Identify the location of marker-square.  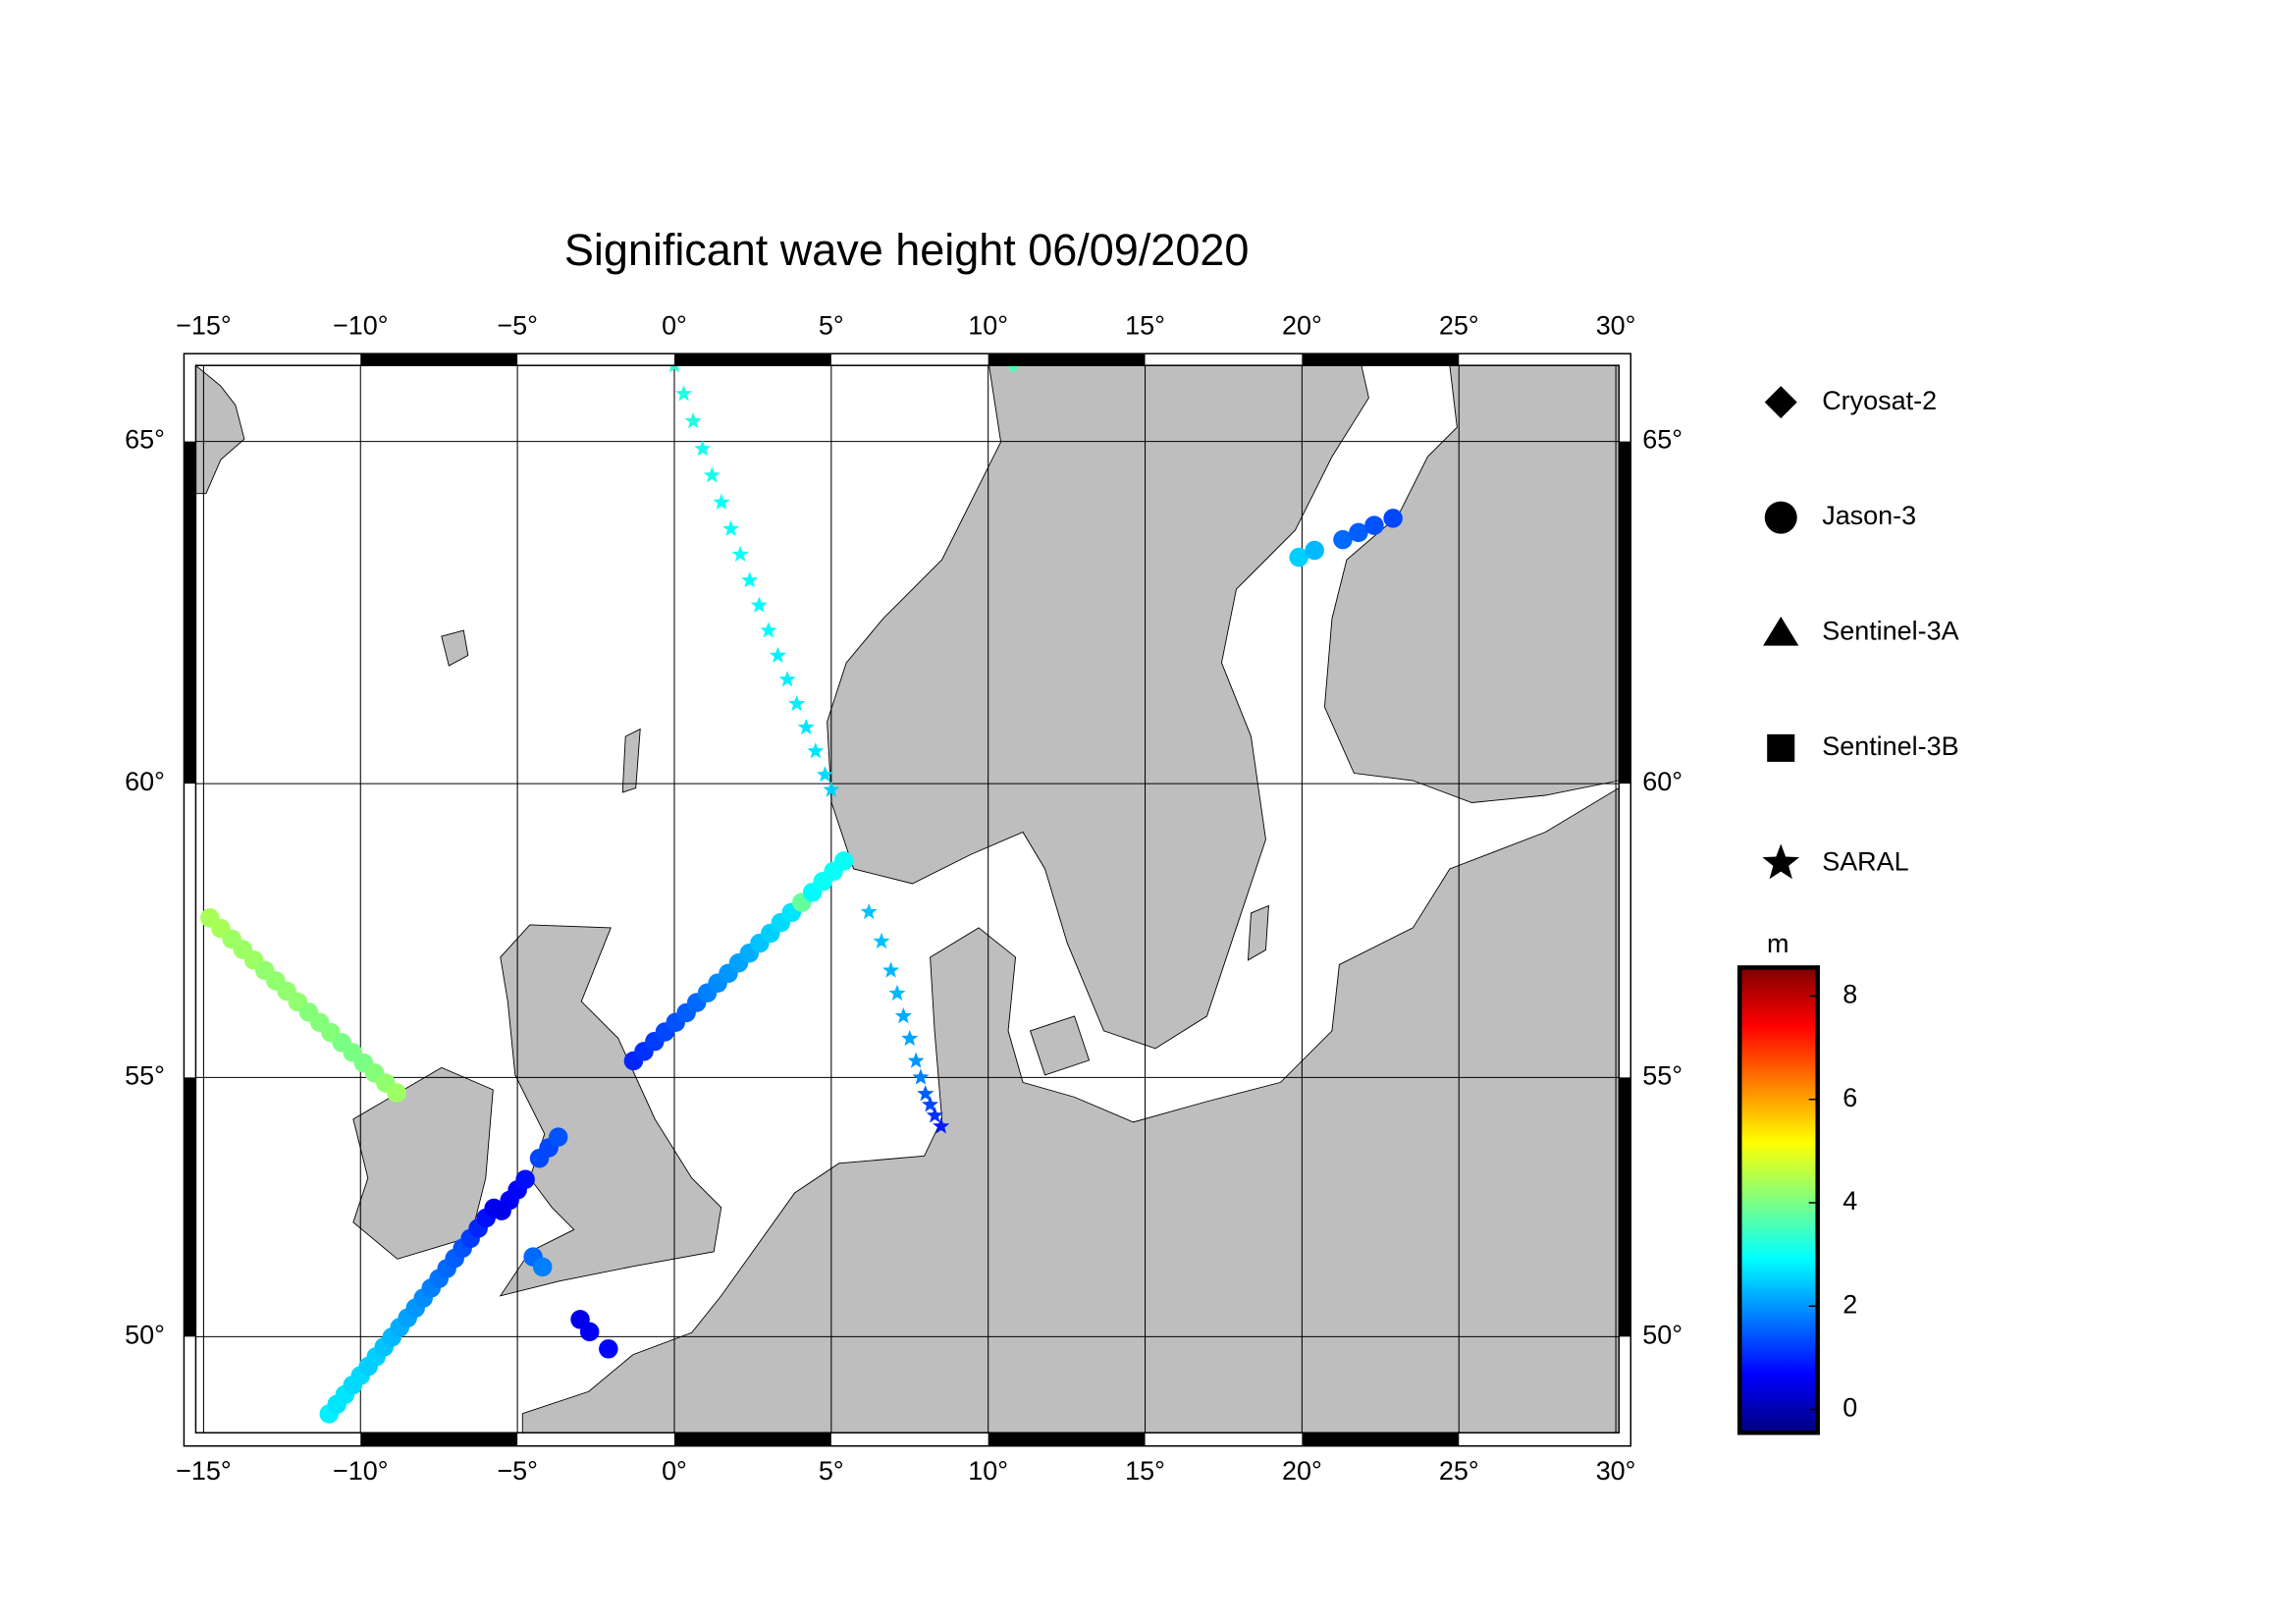
(1781, 747).